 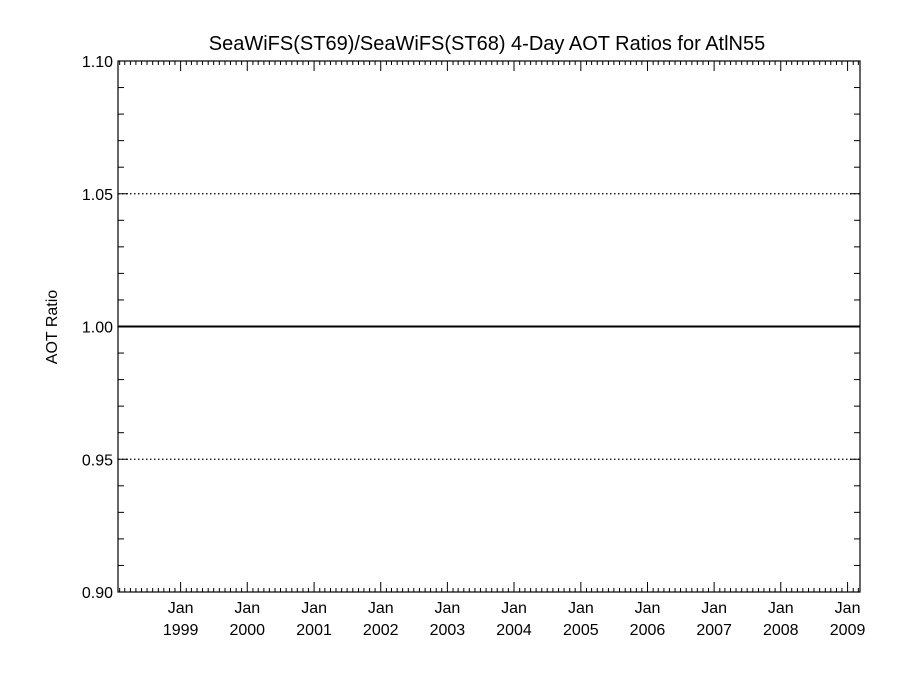 I want to click on x-tick-label-year: 2009, so click(x=848, y=630).